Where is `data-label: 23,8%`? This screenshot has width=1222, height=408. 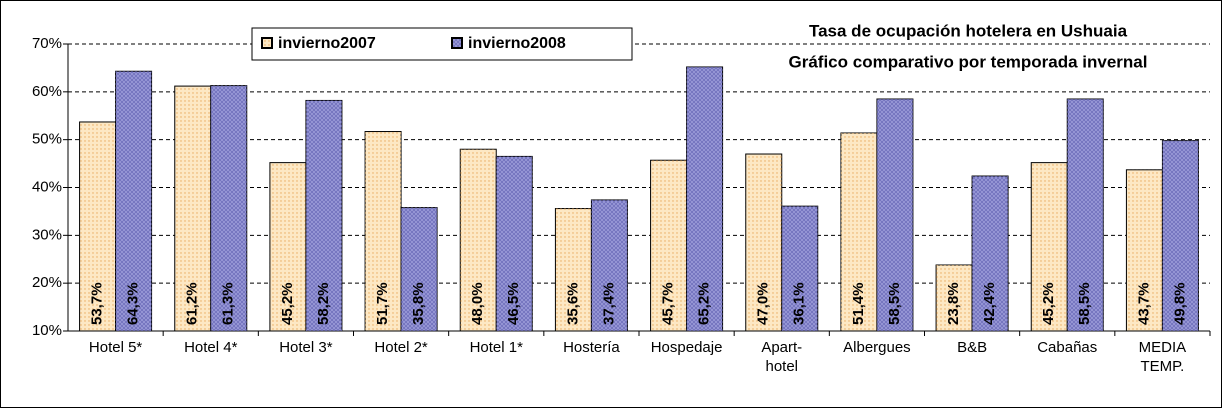
data-label: 23,8% is located at coordinates (953, 303).